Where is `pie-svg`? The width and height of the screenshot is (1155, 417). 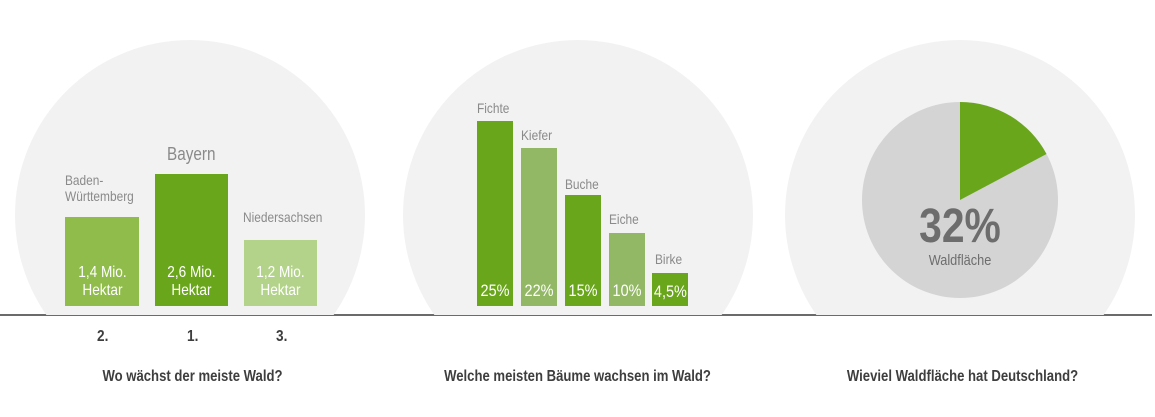
pie-svg is located at coordinates (960, 200).